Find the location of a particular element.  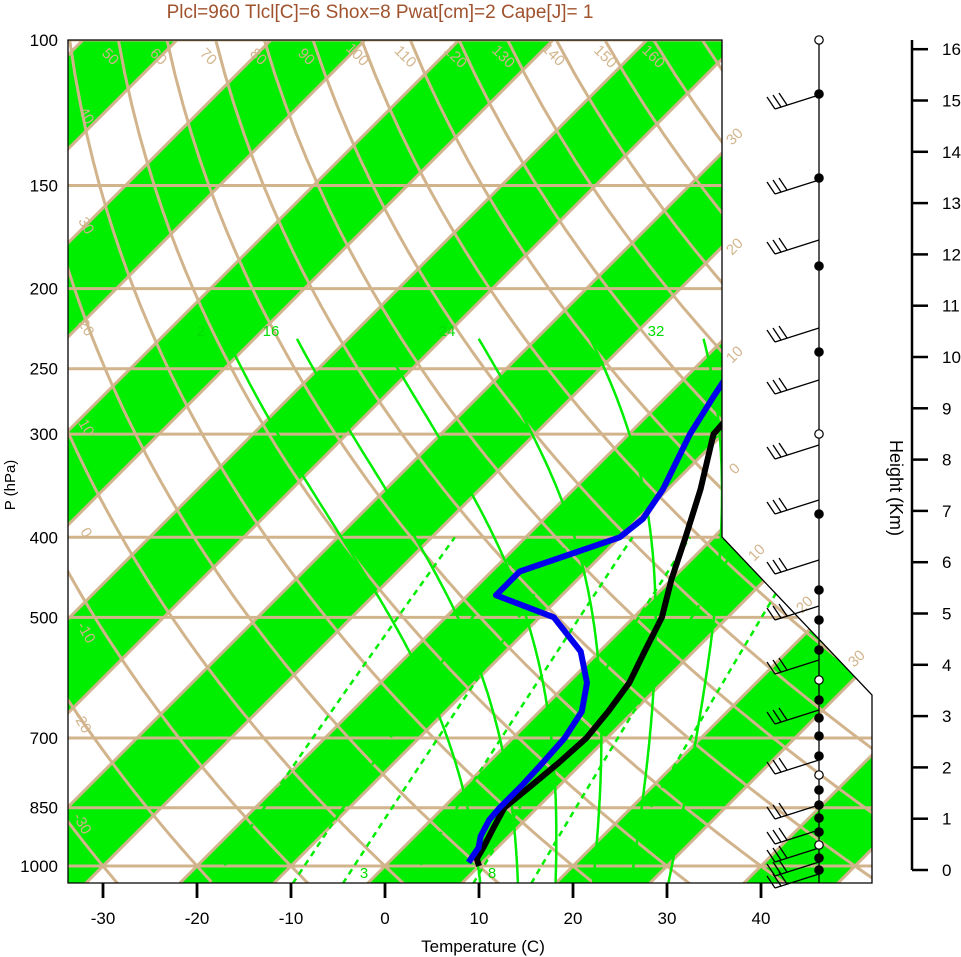

y-tick-label: 300 is located at coordinates (44, 434).